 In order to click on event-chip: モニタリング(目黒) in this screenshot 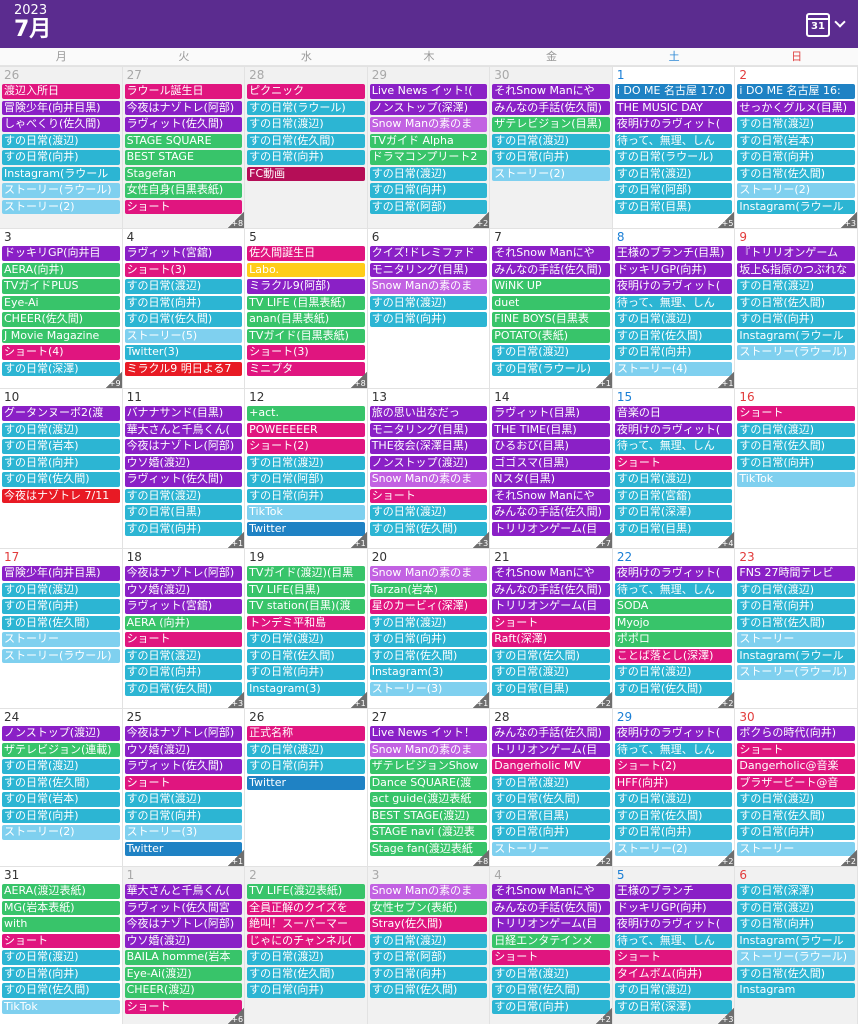, I will do `click(428, 429)`.